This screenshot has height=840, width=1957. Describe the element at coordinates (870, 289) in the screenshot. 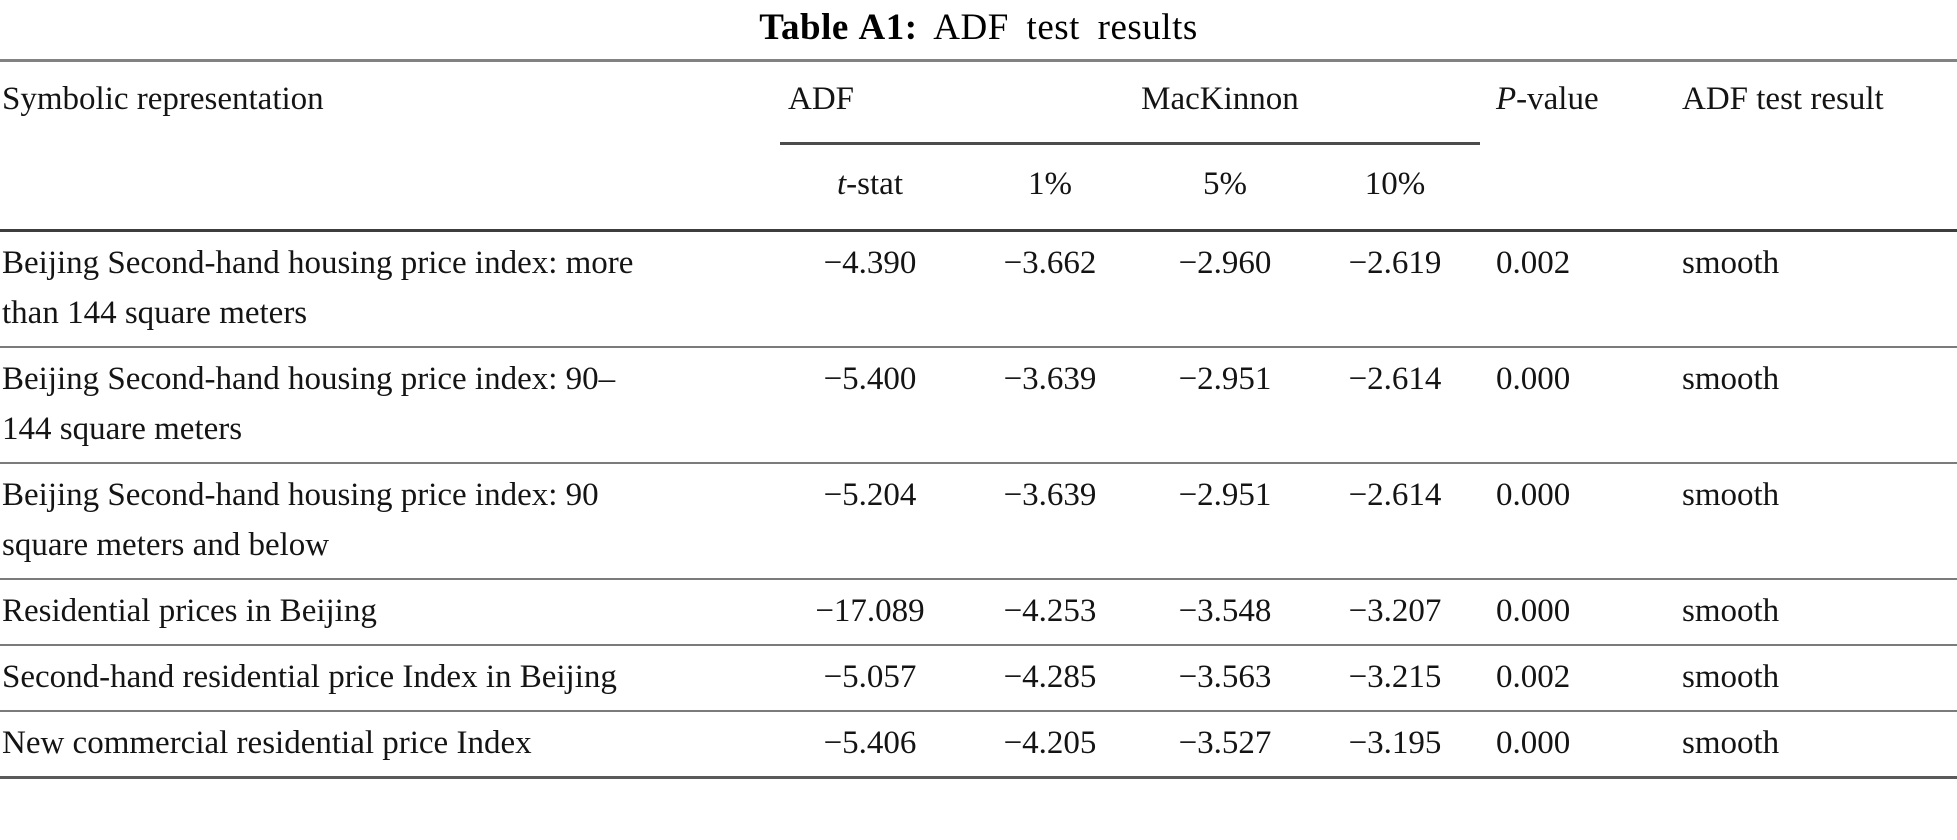

I see `cell-tstat: −4.390` at that location.